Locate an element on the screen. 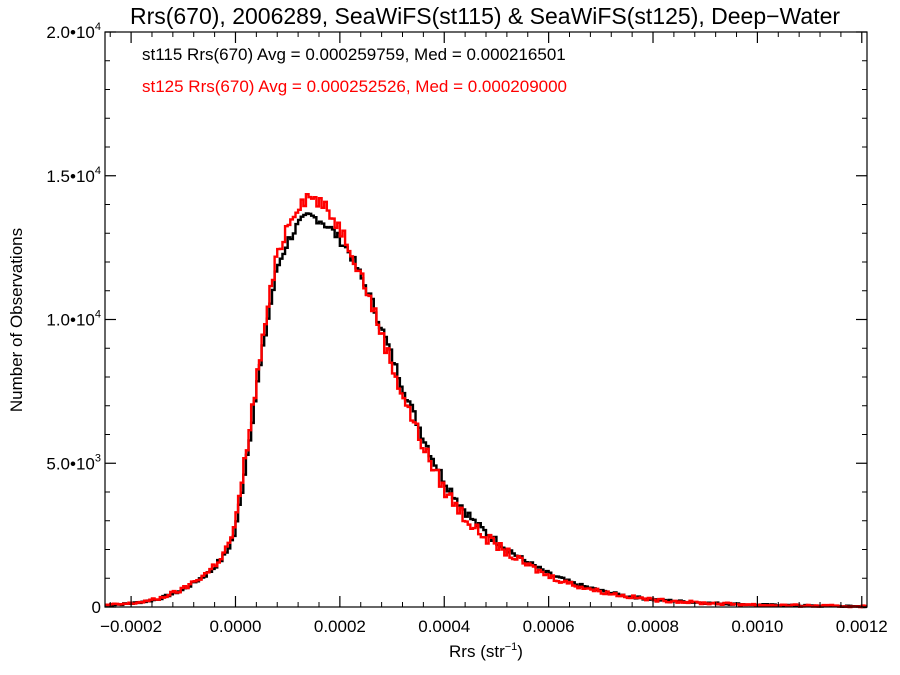 Image resolution: width=900 pixels, height=675 pixels. x-tick-label: 0.0002 is located at coordinates (340, 626).